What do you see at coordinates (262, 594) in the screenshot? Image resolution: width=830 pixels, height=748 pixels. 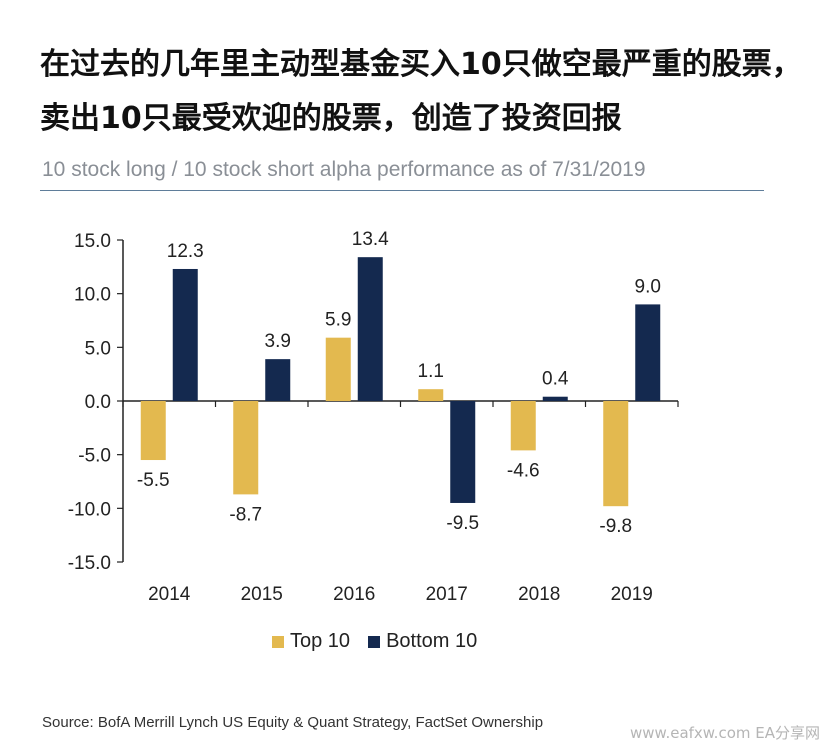 I see `x-tick-label: 2015` at bounding box center [262, 594].